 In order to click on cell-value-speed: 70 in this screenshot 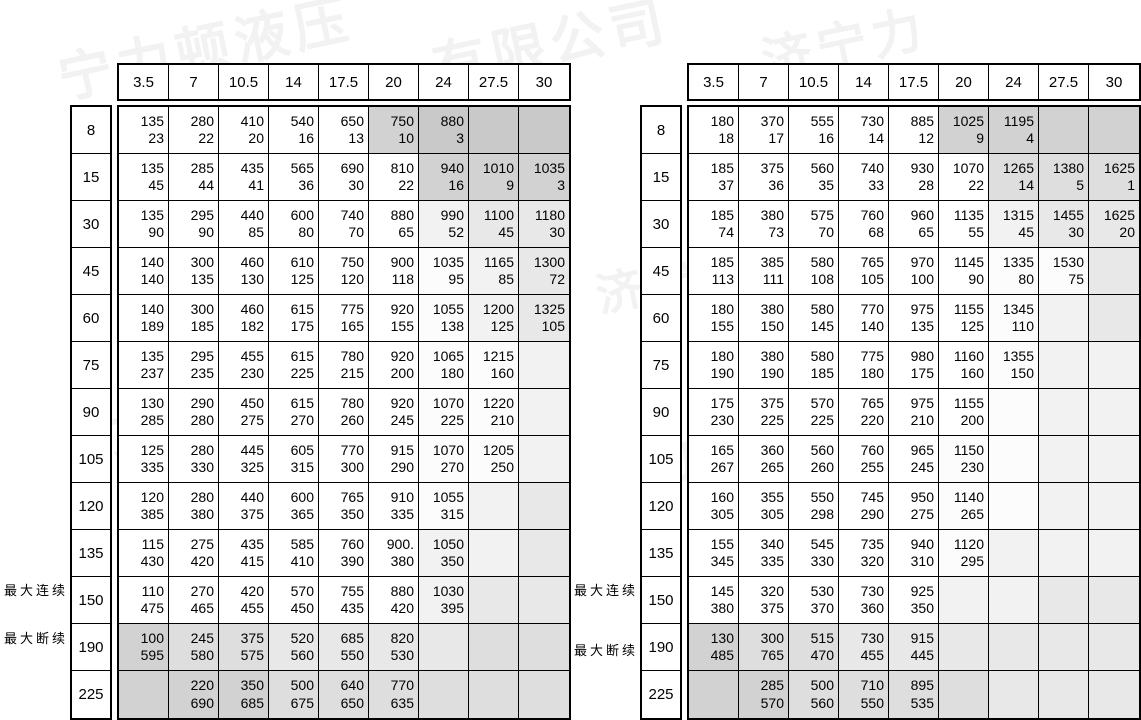, I will do `click(356, 232)`.